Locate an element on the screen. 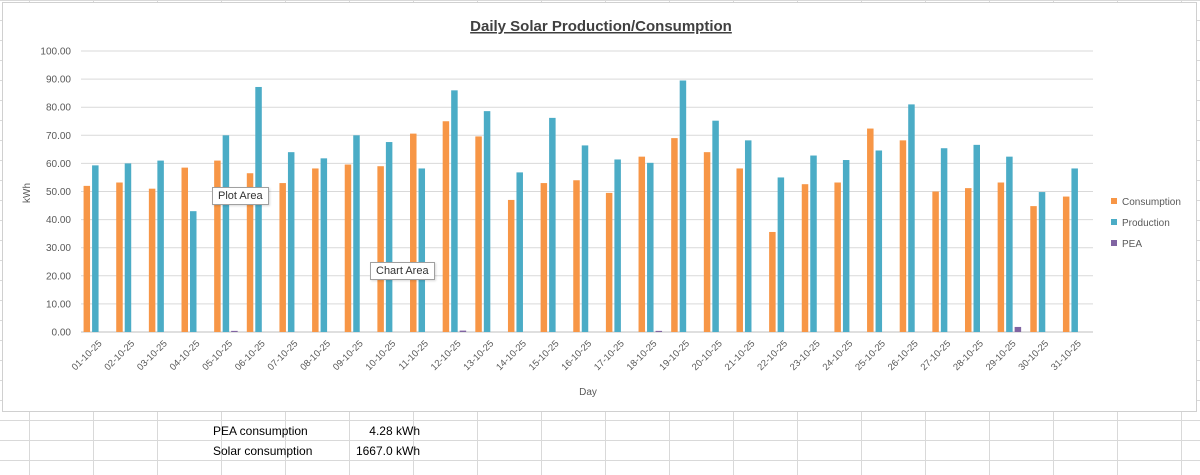 Image resolution: width=1200 pixels, height=475 pixels. x-tick-label: 29-10-25 is located at coordinates (1001, 355).